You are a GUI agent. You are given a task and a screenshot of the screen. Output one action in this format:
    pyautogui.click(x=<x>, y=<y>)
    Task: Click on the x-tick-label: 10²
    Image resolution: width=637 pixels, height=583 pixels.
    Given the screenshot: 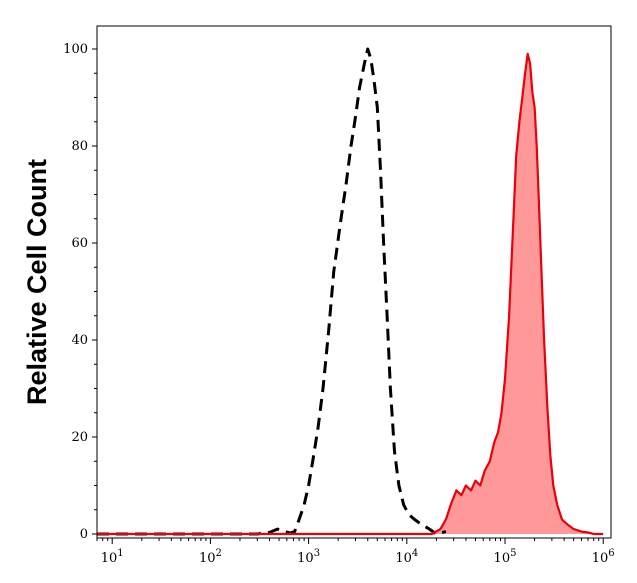 What is the action you would take?
    pyautogui.click(x=210, y=557)
    